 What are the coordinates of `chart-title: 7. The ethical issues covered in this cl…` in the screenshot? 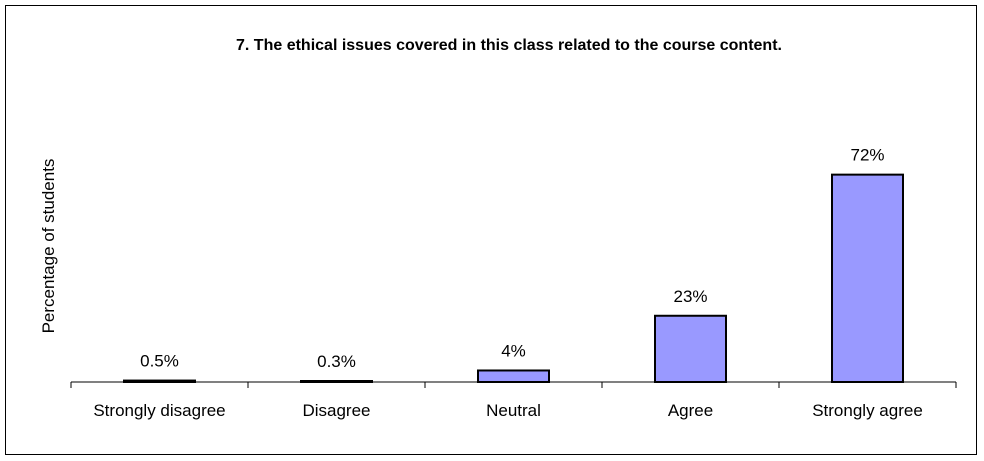 It's located at (509, 45).